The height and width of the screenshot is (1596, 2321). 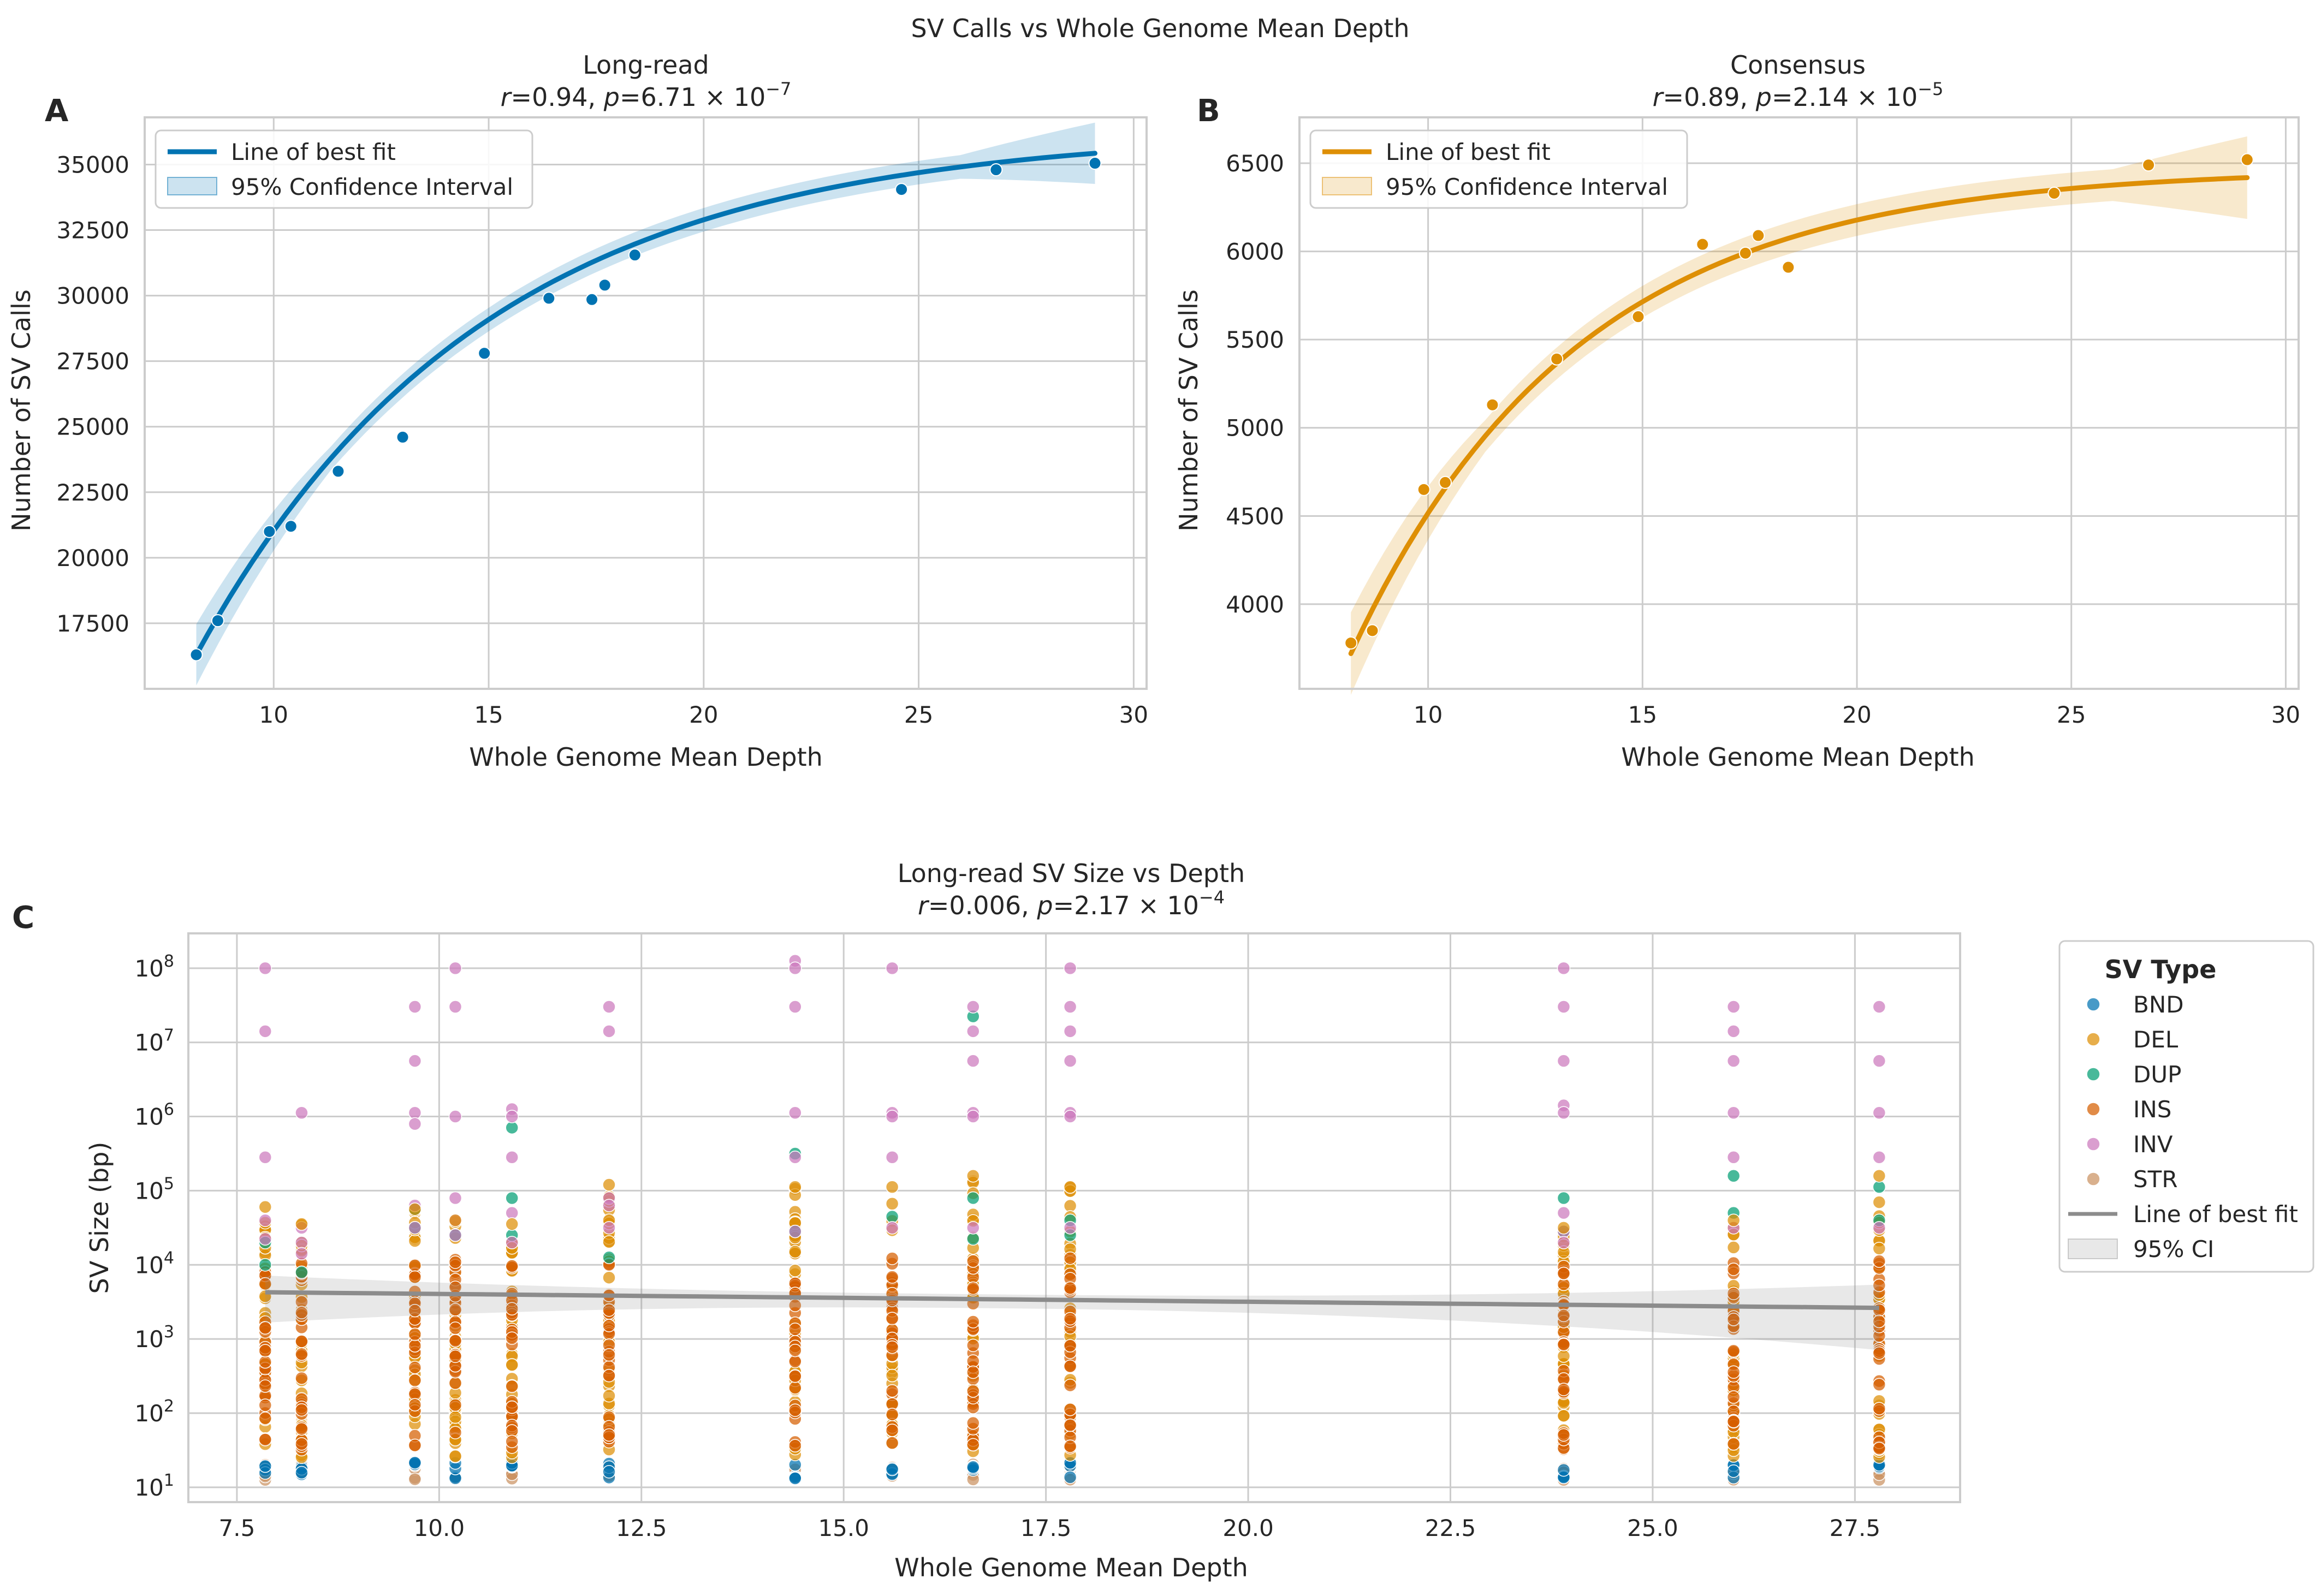 I want to click on panel-c-y-tick-label: 10², so click(x=154, y=1412).